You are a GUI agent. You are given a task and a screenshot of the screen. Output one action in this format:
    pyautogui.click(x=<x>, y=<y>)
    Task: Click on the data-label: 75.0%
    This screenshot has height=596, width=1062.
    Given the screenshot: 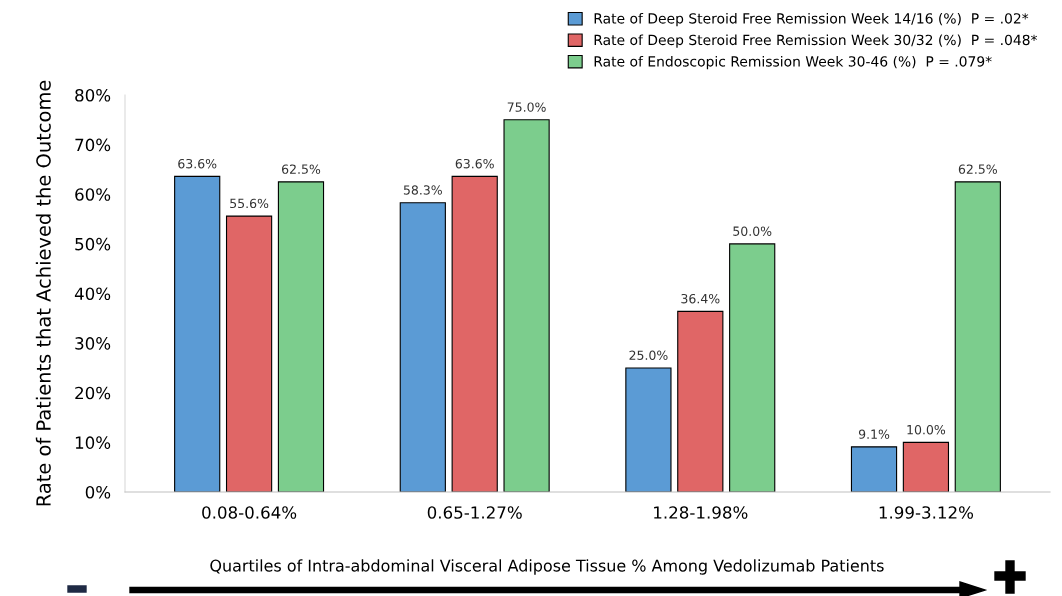 What is the action you would take?
    pyautogui.click(x=526, y=107)
    